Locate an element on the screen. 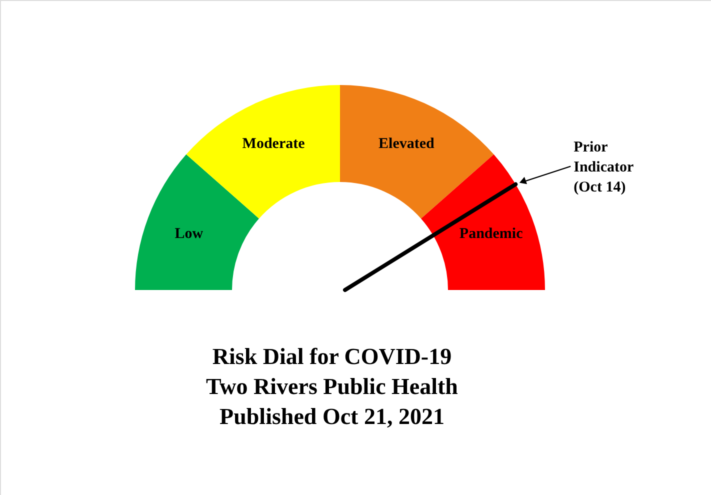 The height and width of the screenshot is (495, 711). slice-label: Pandemic is located at coordinates (491, 234).